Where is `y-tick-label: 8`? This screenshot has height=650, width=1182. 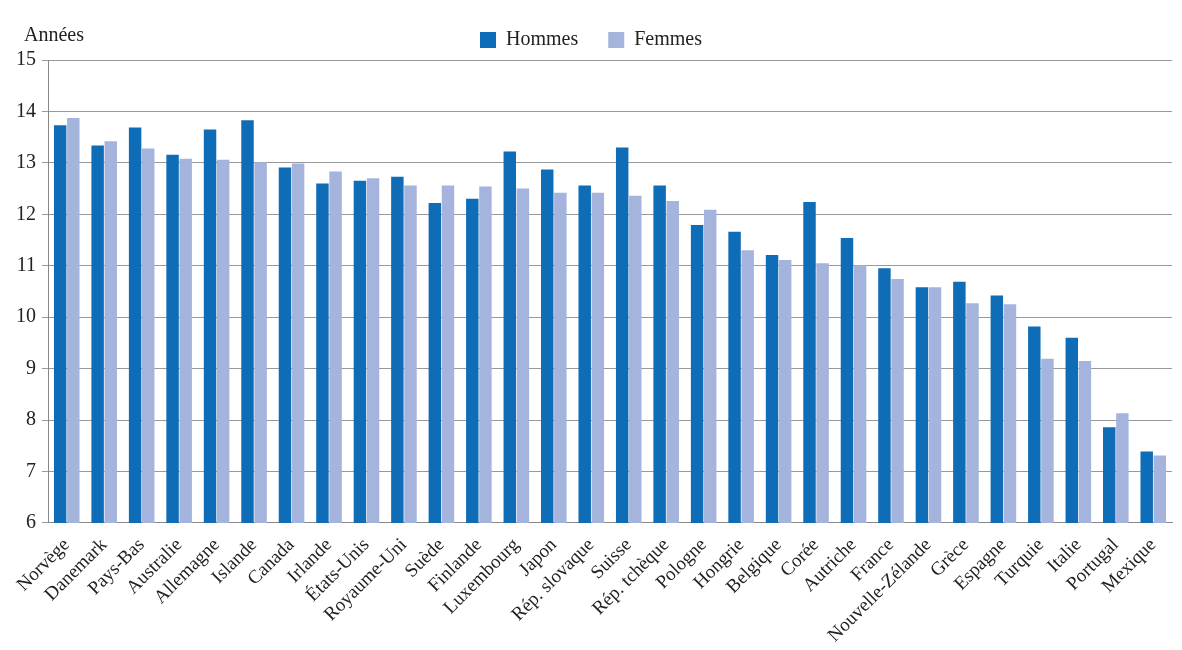
y-tick-label: 8 is located at coordinates (31, 418).